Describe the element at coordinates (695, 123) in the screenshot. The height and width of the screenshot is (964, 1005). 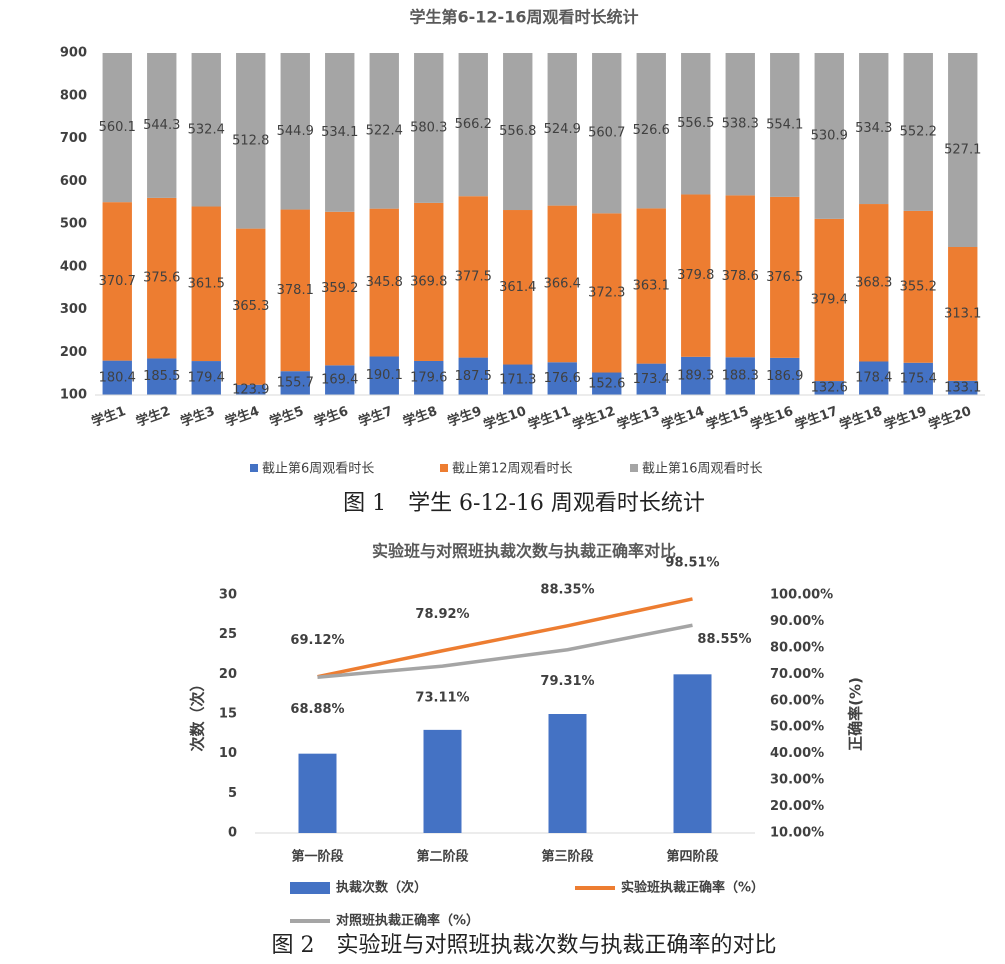
I see `data-label: 556.5` at that location.